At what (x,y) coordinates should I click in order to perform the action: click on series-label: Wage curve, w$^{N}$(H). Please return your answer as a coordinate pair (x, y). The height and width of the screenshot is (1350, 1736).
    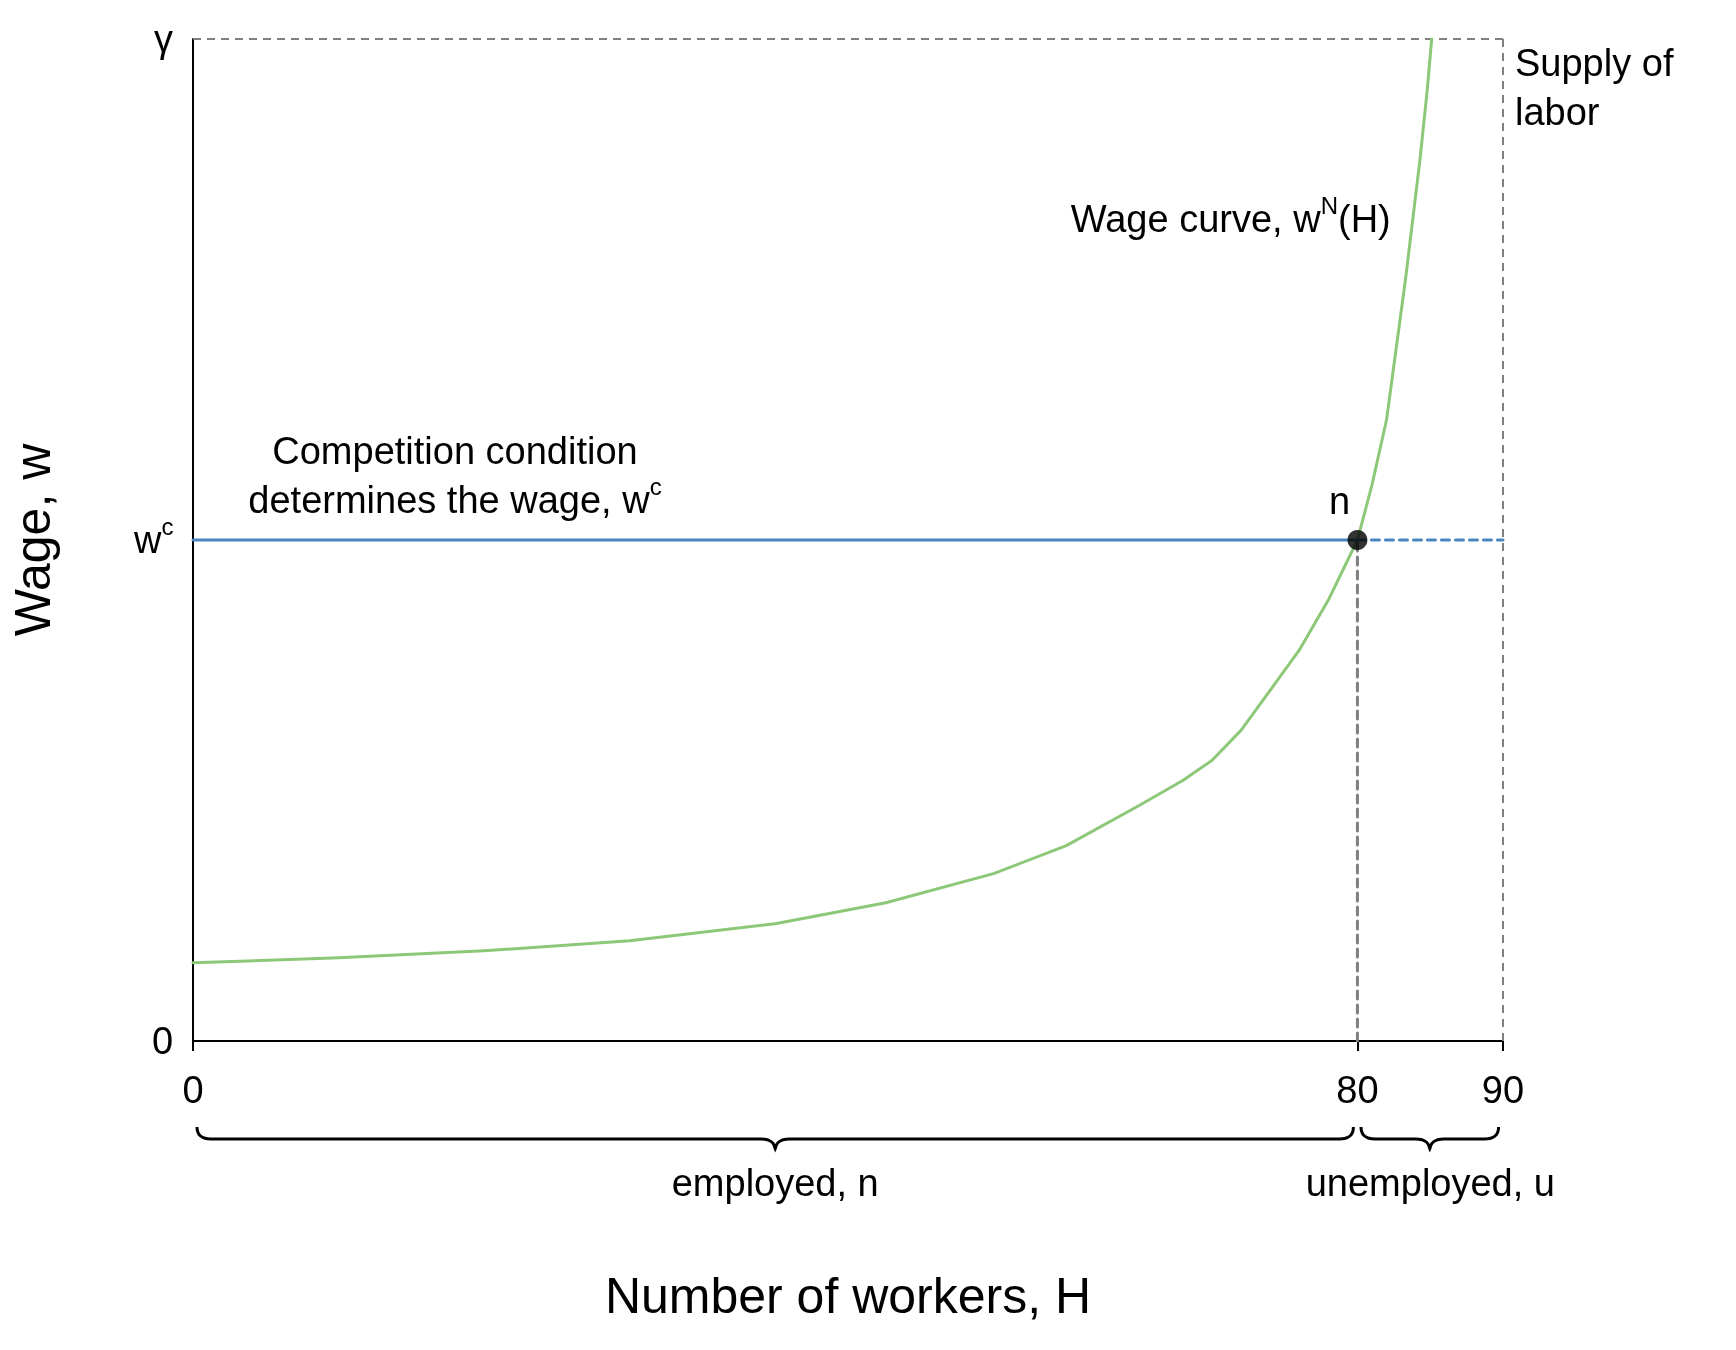
    Looking at the image, I should click on (1230, 216).